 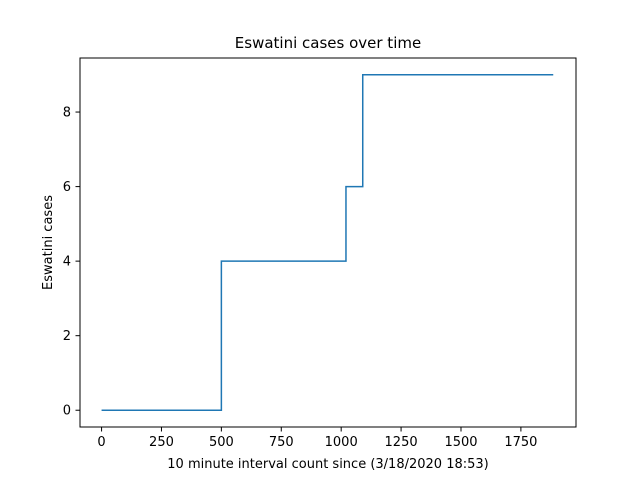 I want to click on x-tick-label-1250: 1250, so click(x=401, y=442).